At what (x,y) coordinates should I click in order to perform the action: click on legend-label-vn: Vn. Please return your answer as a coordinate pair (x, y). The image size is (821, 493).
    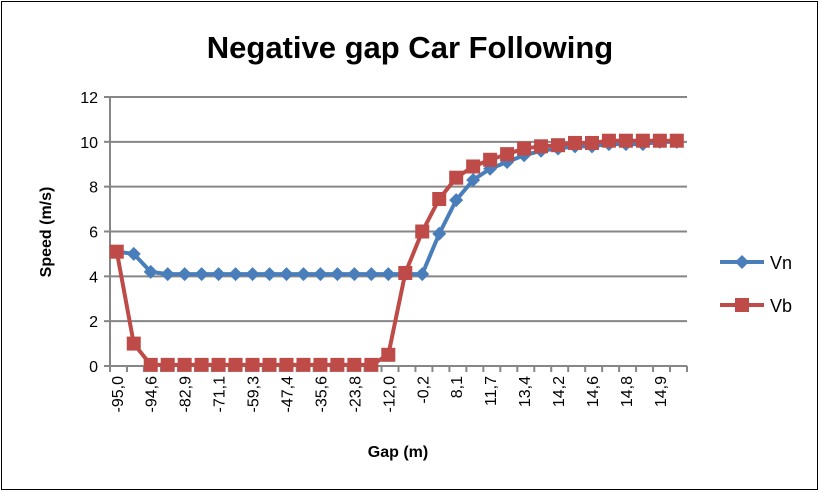
    Looking at the image, I should click on (781, 263).